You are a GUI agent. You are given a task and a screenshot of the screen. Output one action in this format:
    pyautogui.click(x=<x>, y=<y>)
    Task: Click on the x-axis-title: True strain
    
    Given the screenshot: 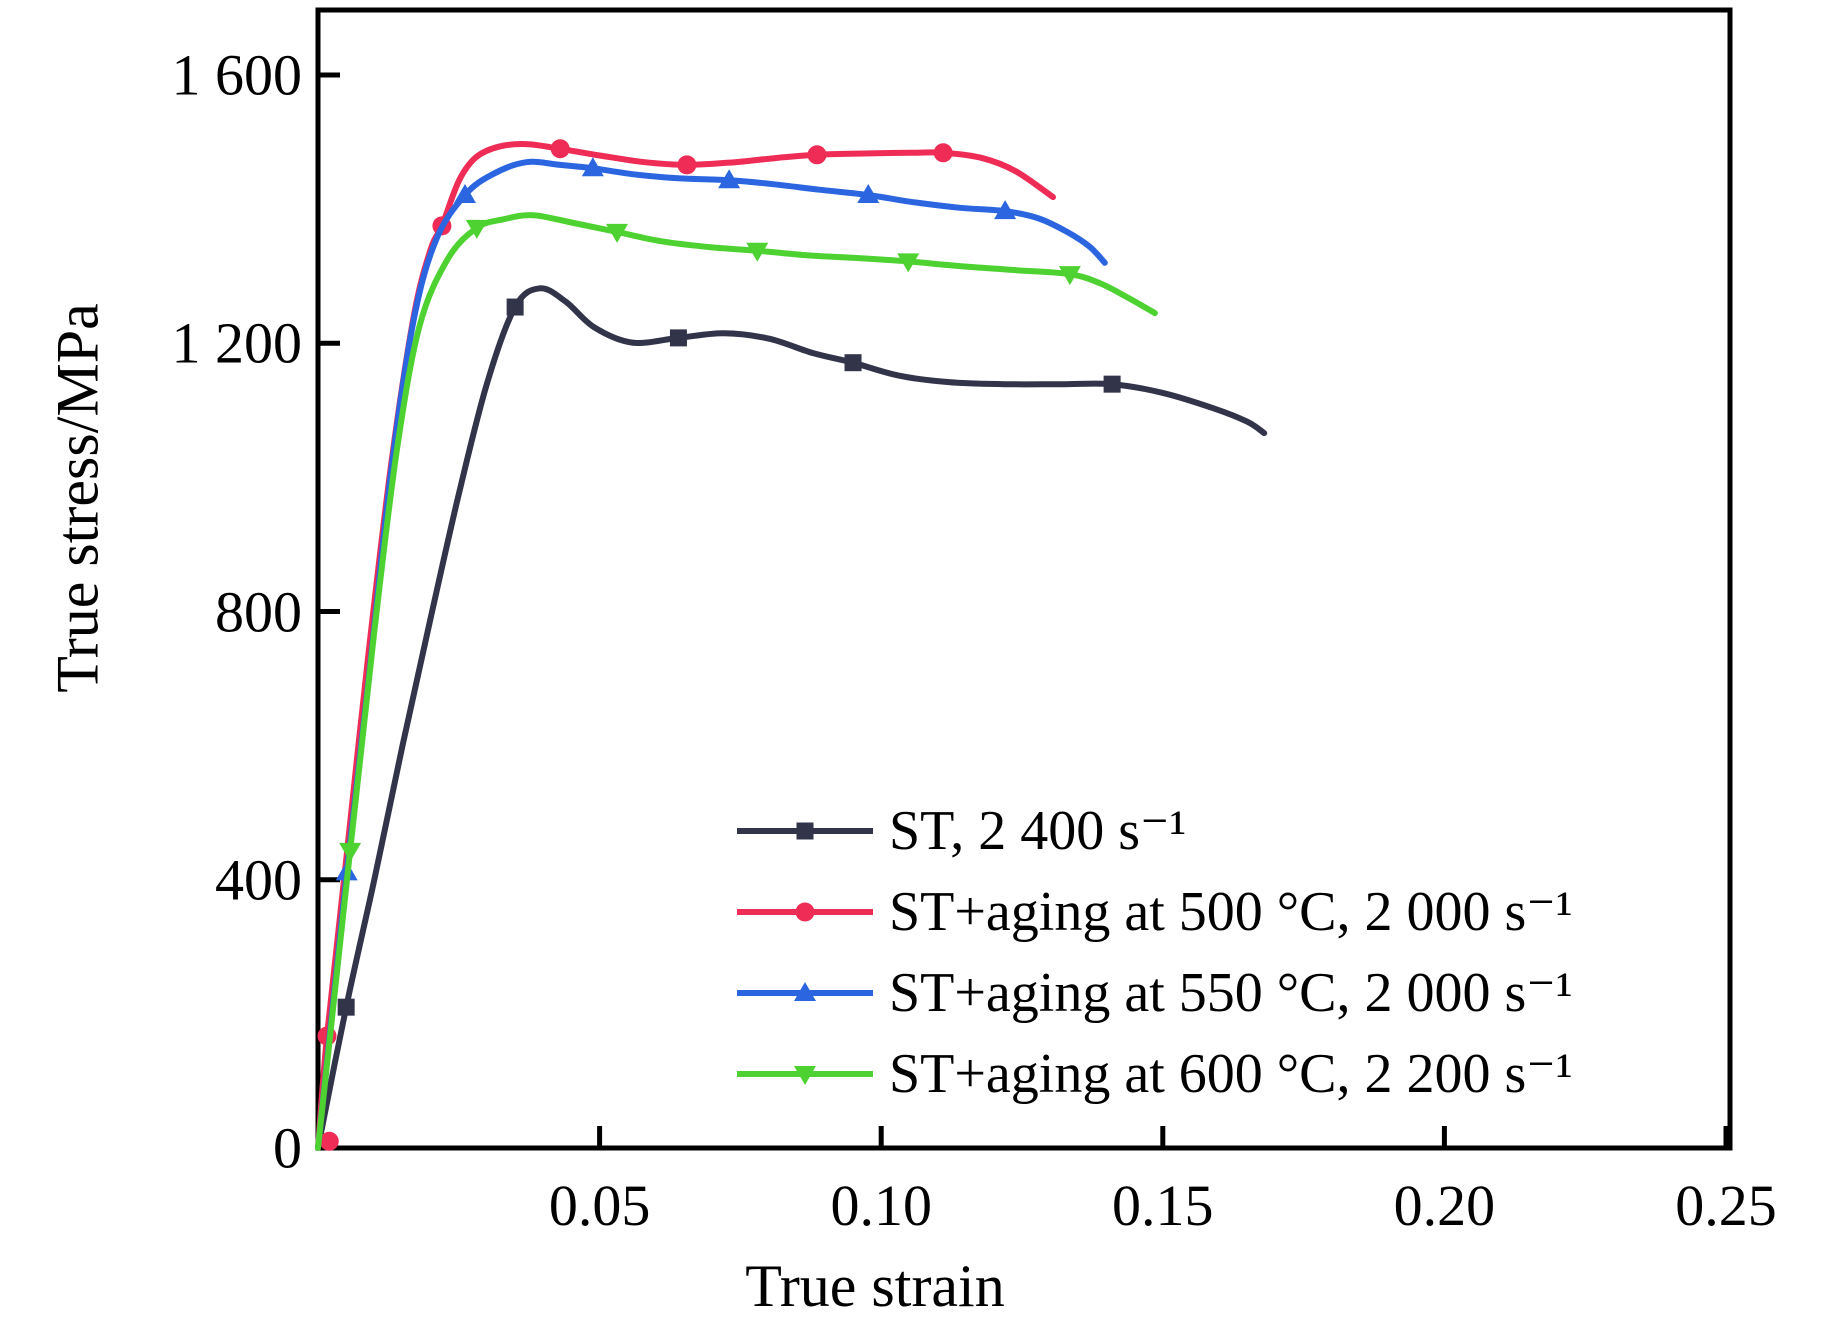 What is the action you would take?
    pyautogui.click(x=875, y=1286)
    